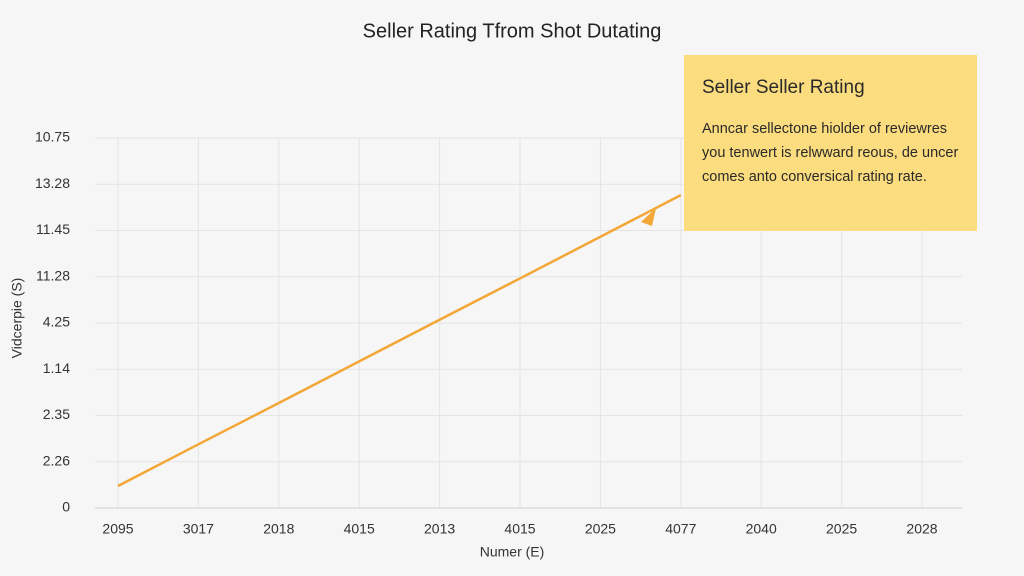  Describe the element at coordinates (56, 322) in the screenshot. I see `y-tick-label: 4.25` at that location.